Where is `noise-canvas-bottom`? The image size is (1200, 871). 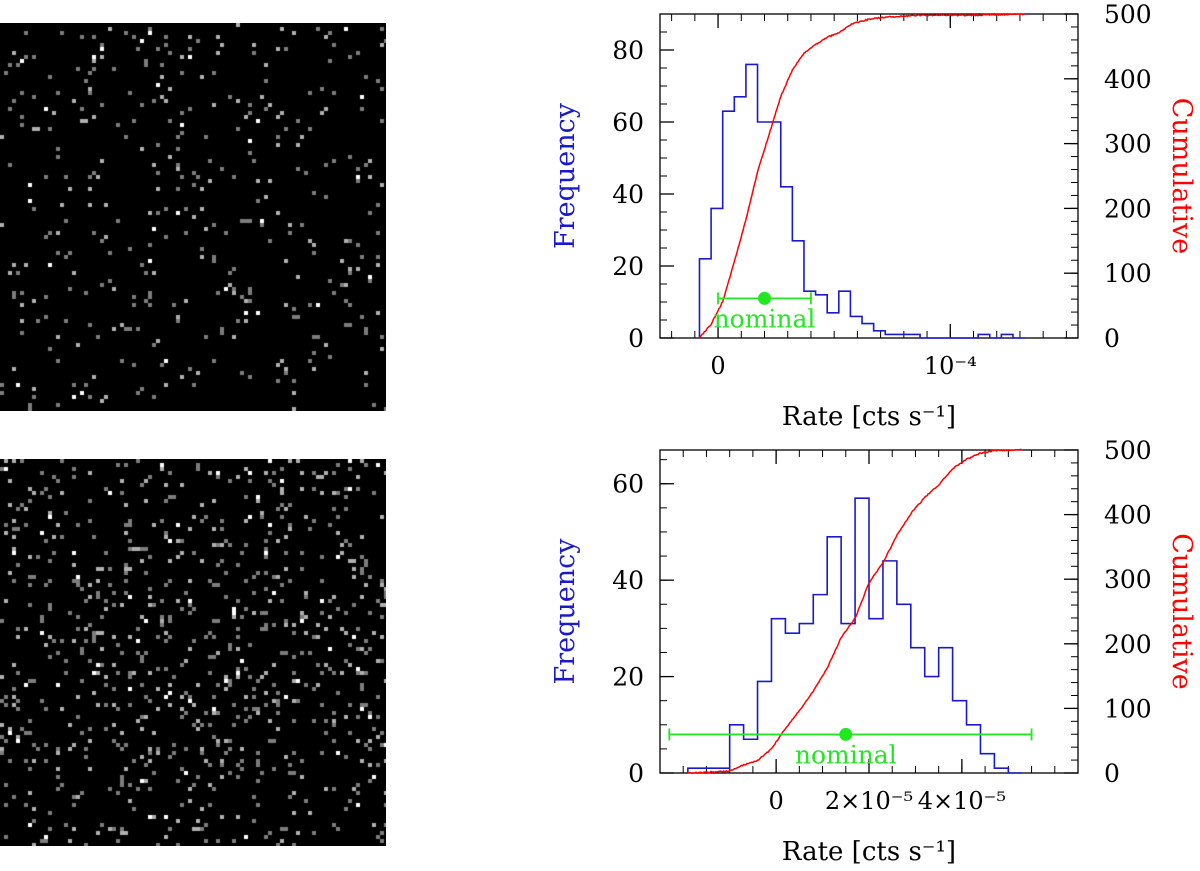
noise-canvas-bottom is located at coordinates (193, 652).